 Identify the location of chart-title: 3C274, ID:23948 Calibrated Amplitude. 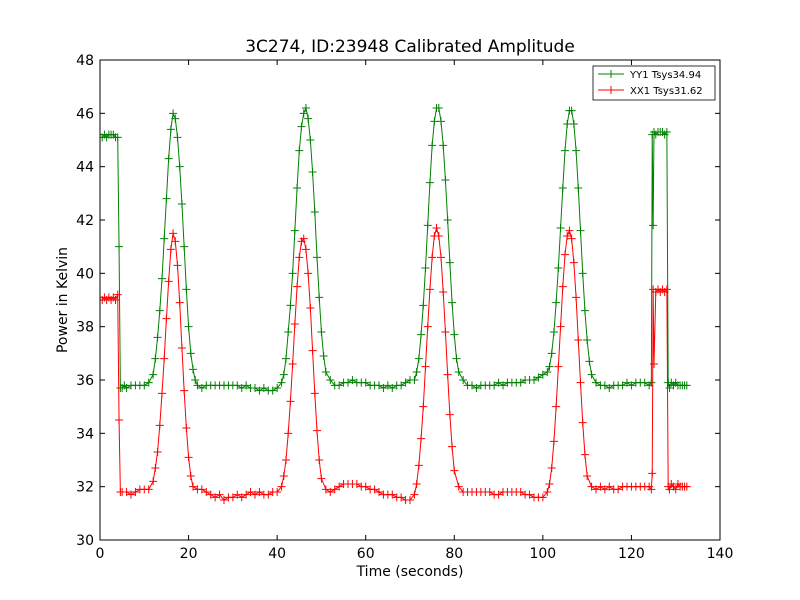
(410, 47).